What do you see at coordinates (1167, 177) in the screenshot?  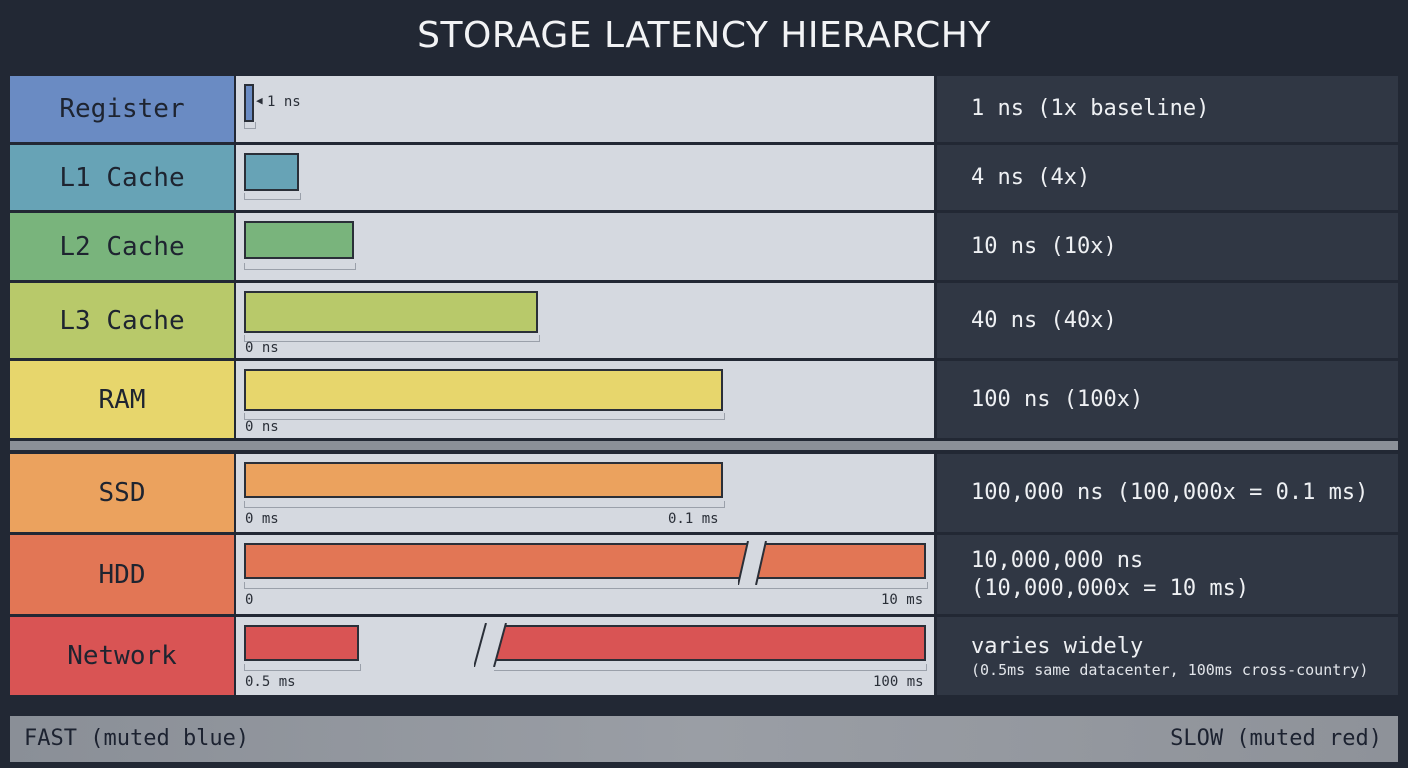 I see `row-info: 4 ns (4x)` at bounding box center [1167, 177].